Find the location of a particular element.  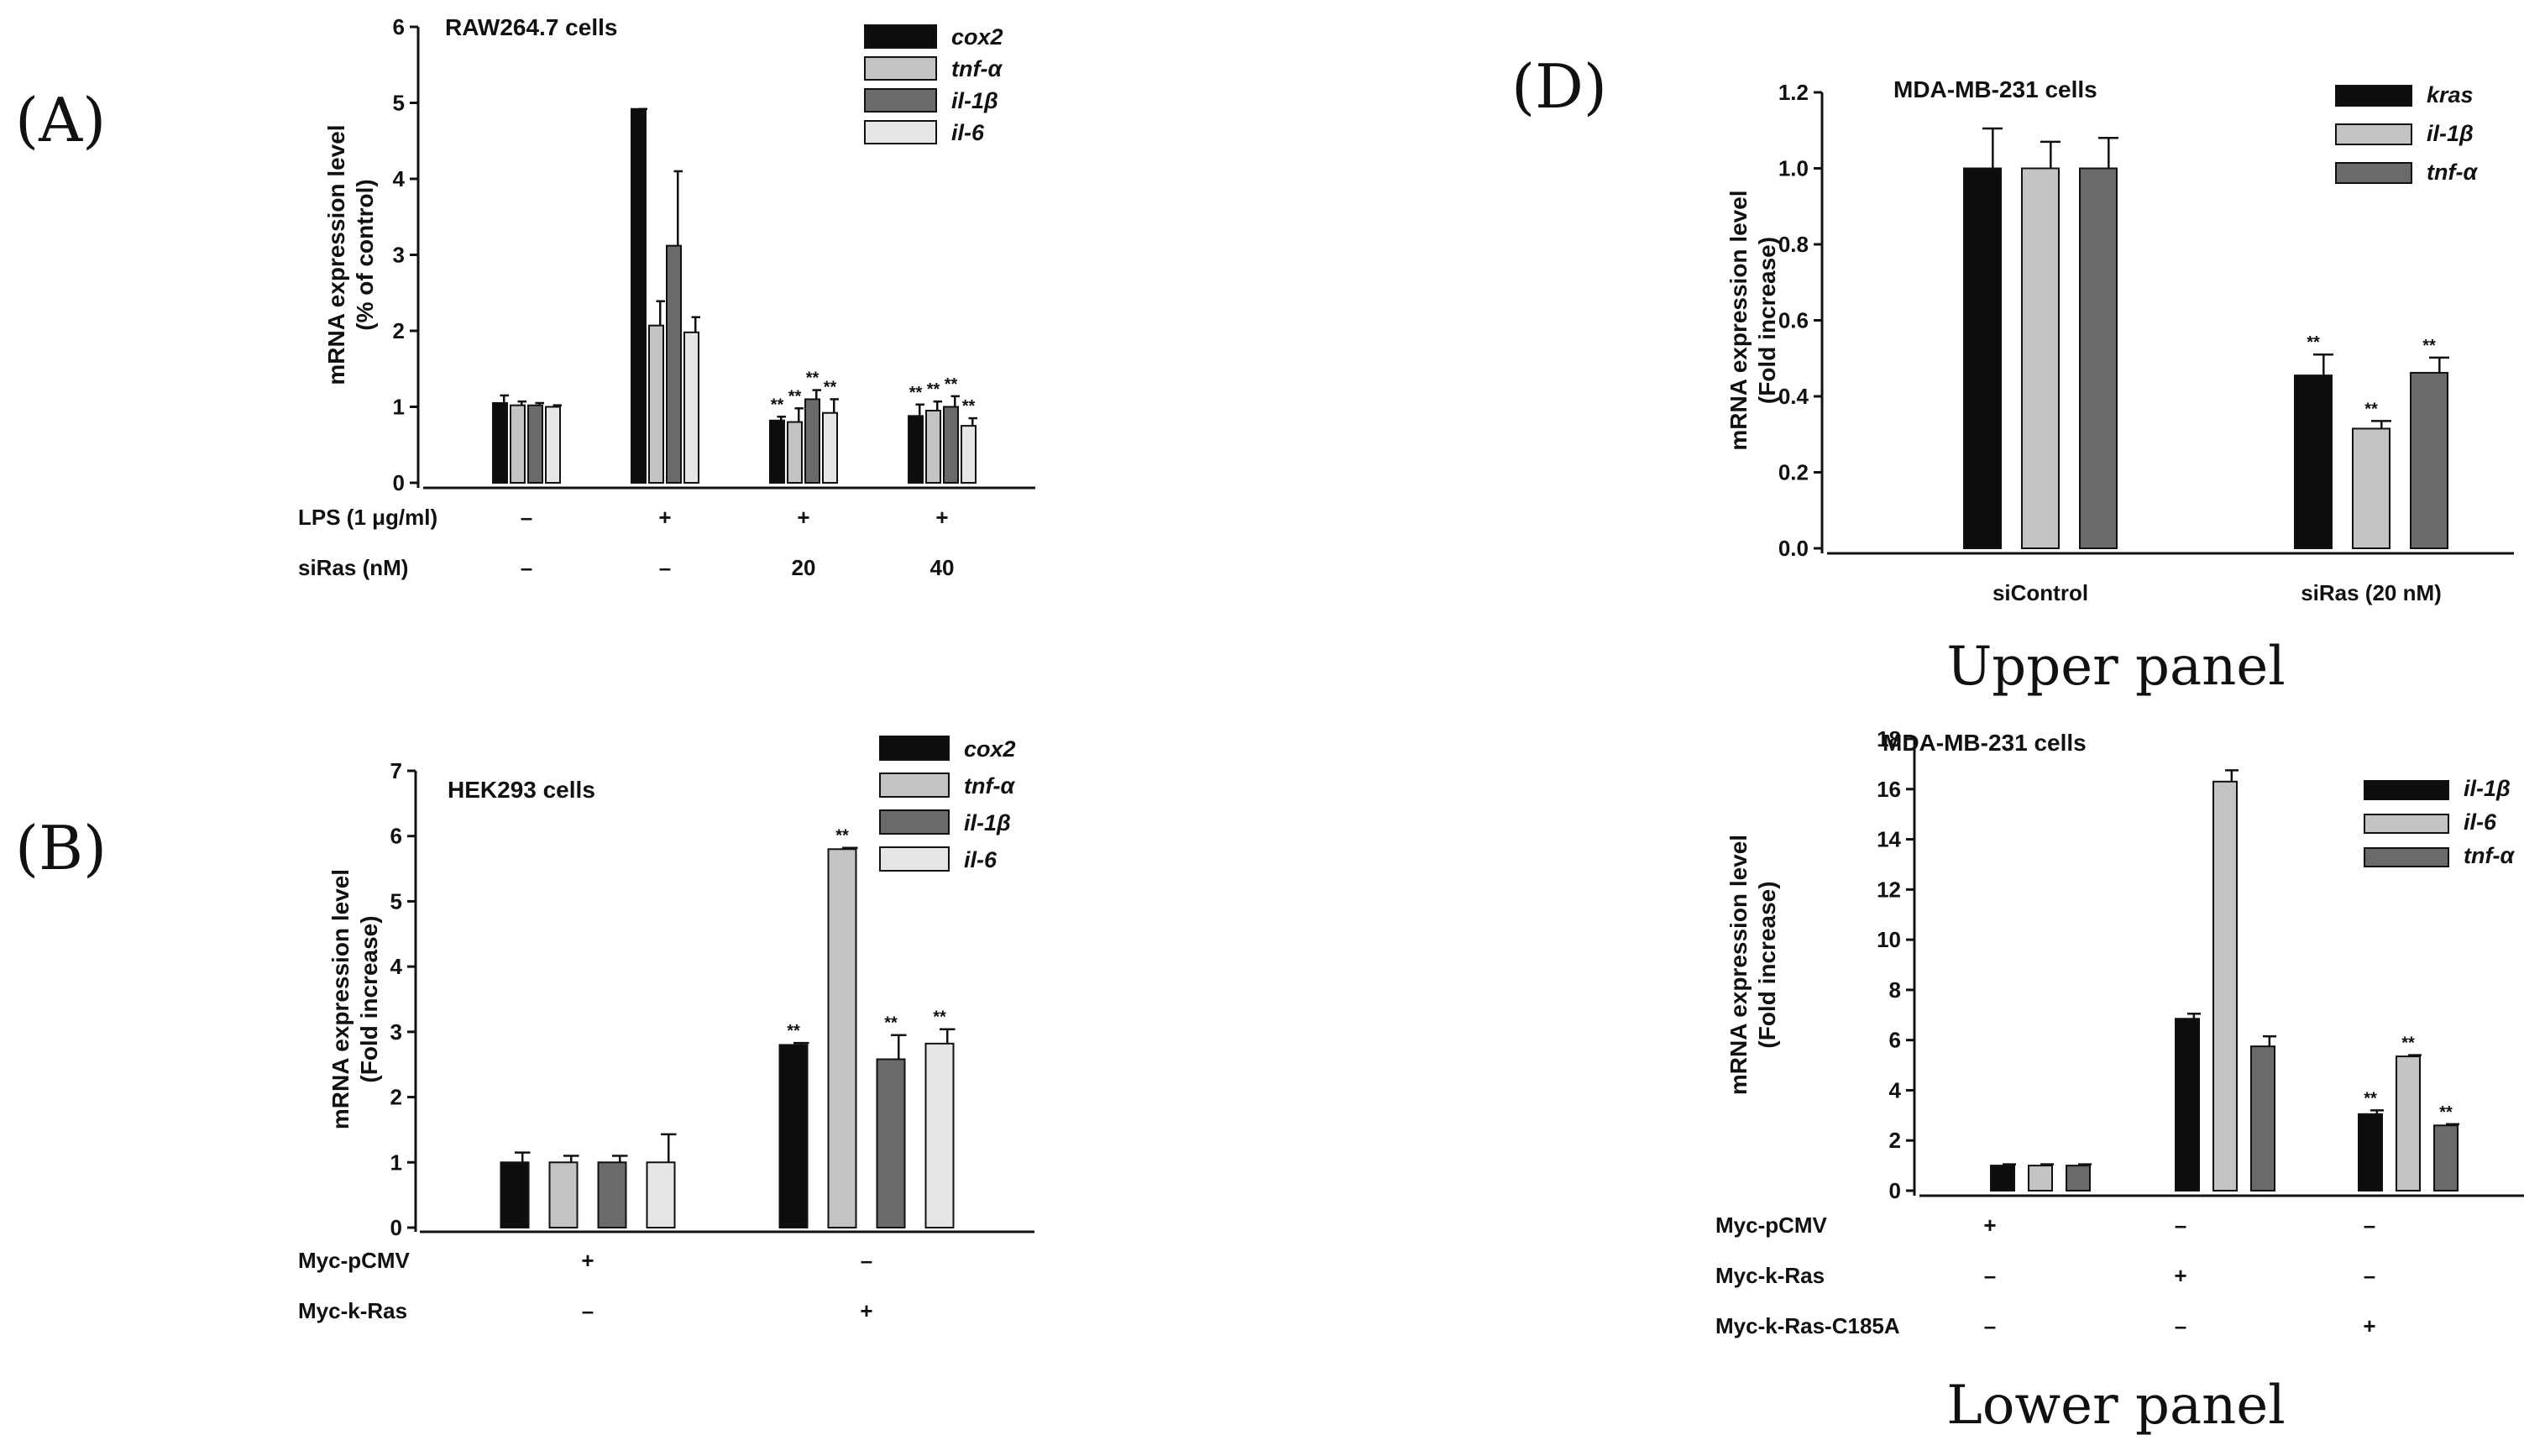

y-tick-label: 12 is located at coordinates (1889, 889).